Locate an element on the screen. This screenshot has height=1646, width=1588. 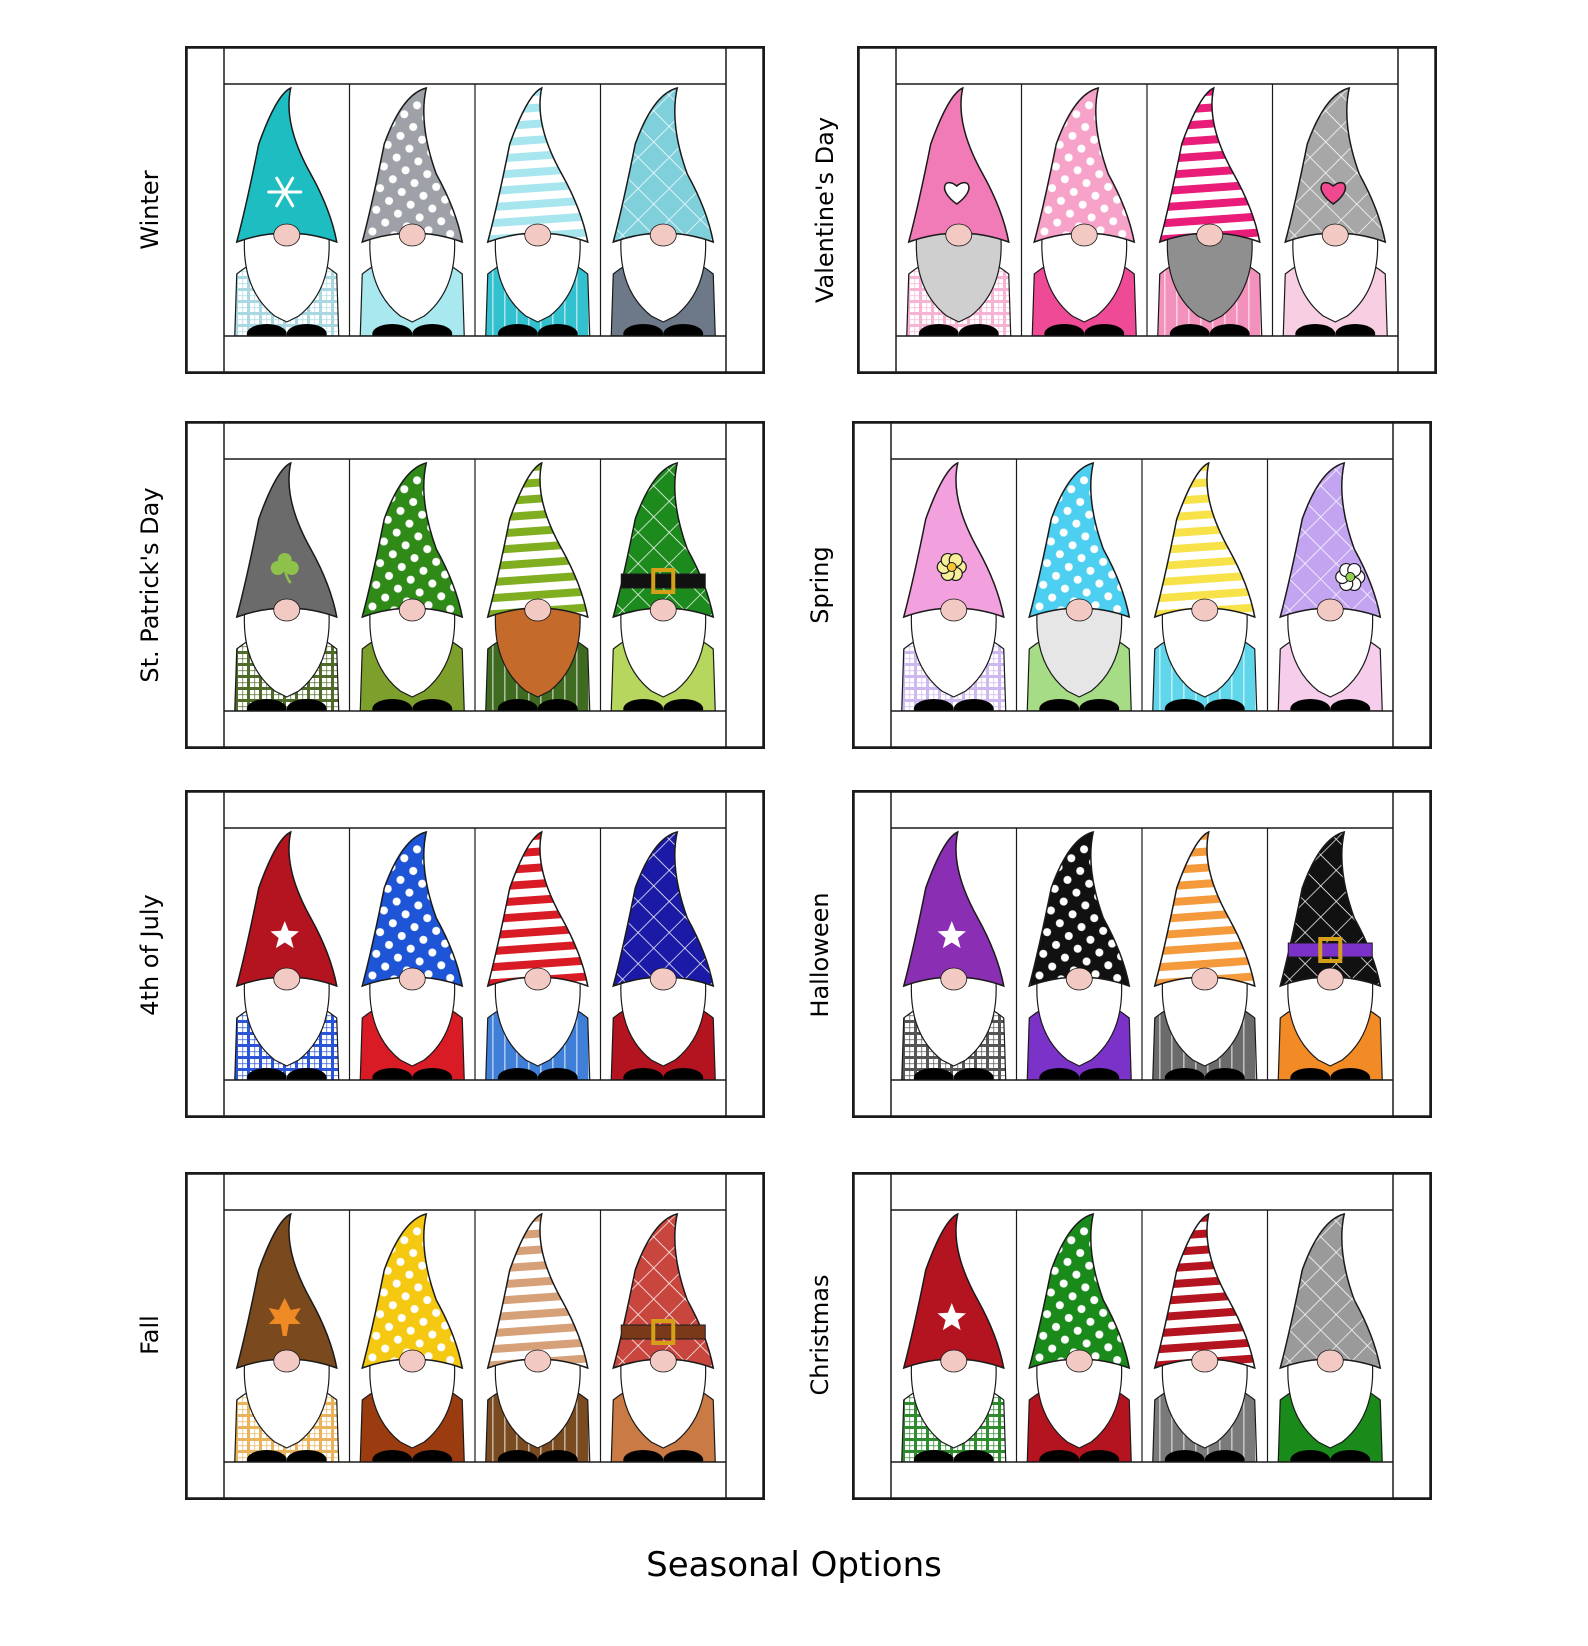
buckle-band-icon is located at coordinates (1330, 950).